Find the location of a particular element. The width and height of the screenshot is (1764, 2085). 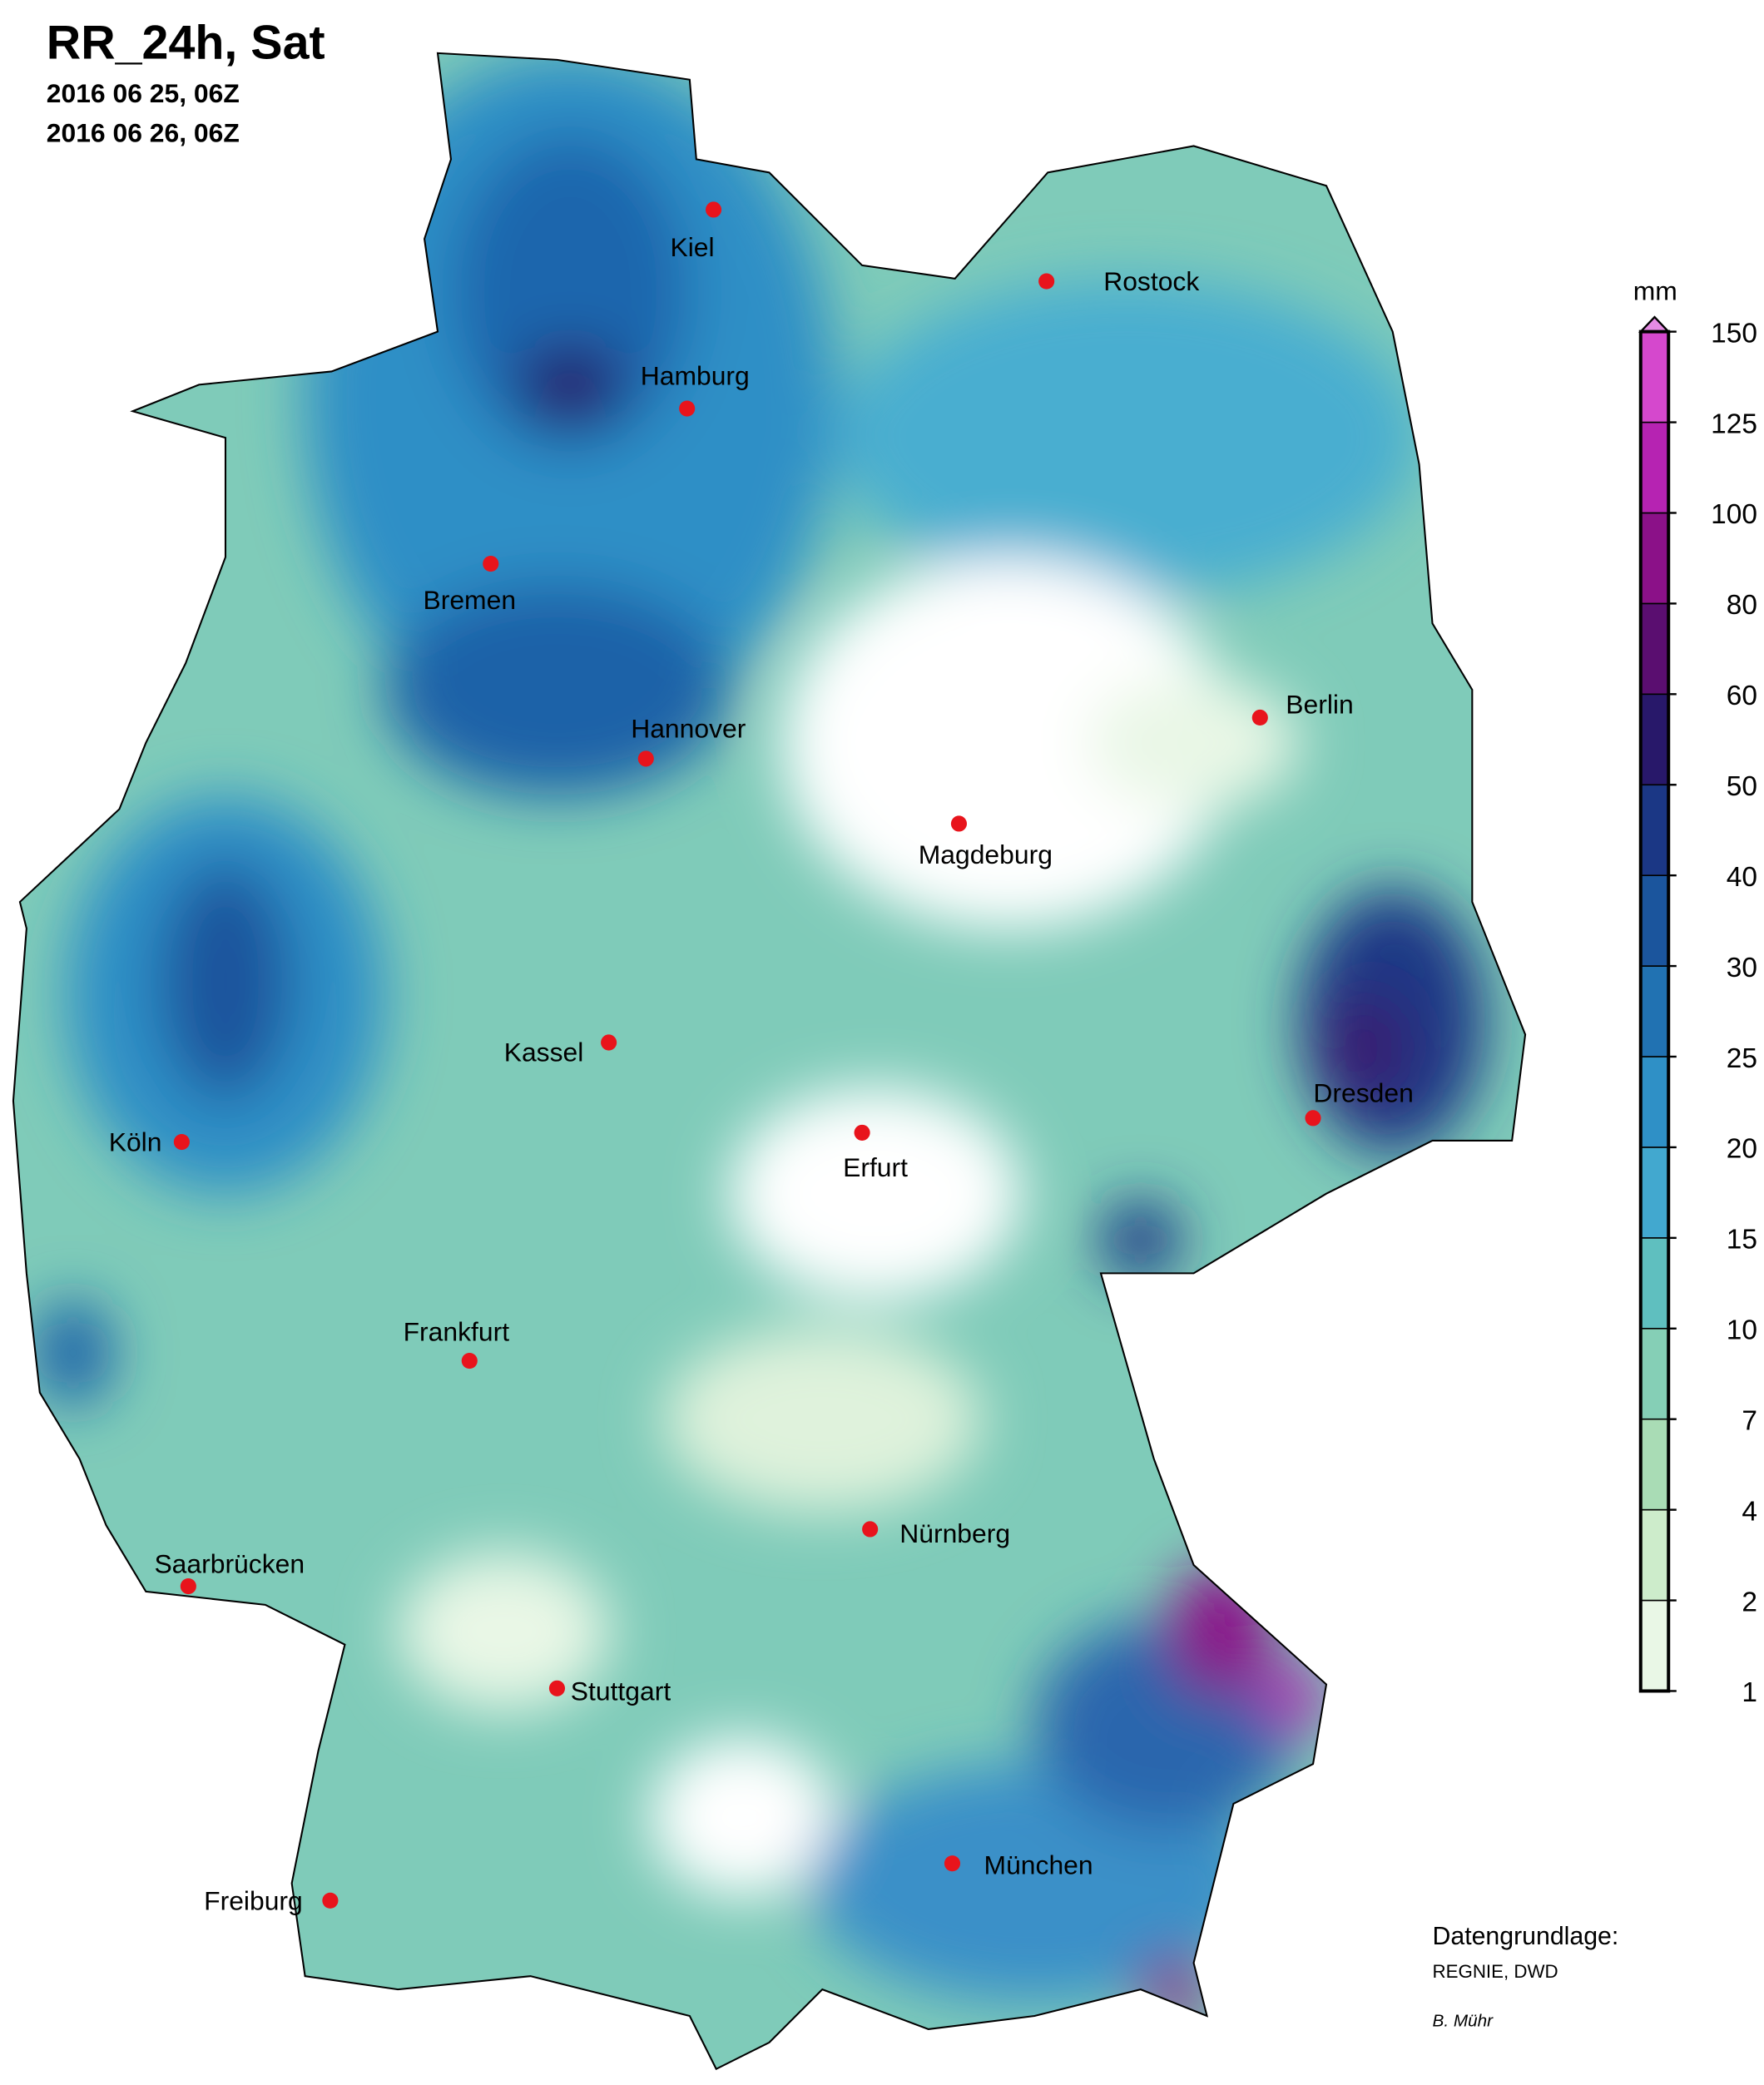

tick-label: 7 is located at coordinates (1750, 1420).